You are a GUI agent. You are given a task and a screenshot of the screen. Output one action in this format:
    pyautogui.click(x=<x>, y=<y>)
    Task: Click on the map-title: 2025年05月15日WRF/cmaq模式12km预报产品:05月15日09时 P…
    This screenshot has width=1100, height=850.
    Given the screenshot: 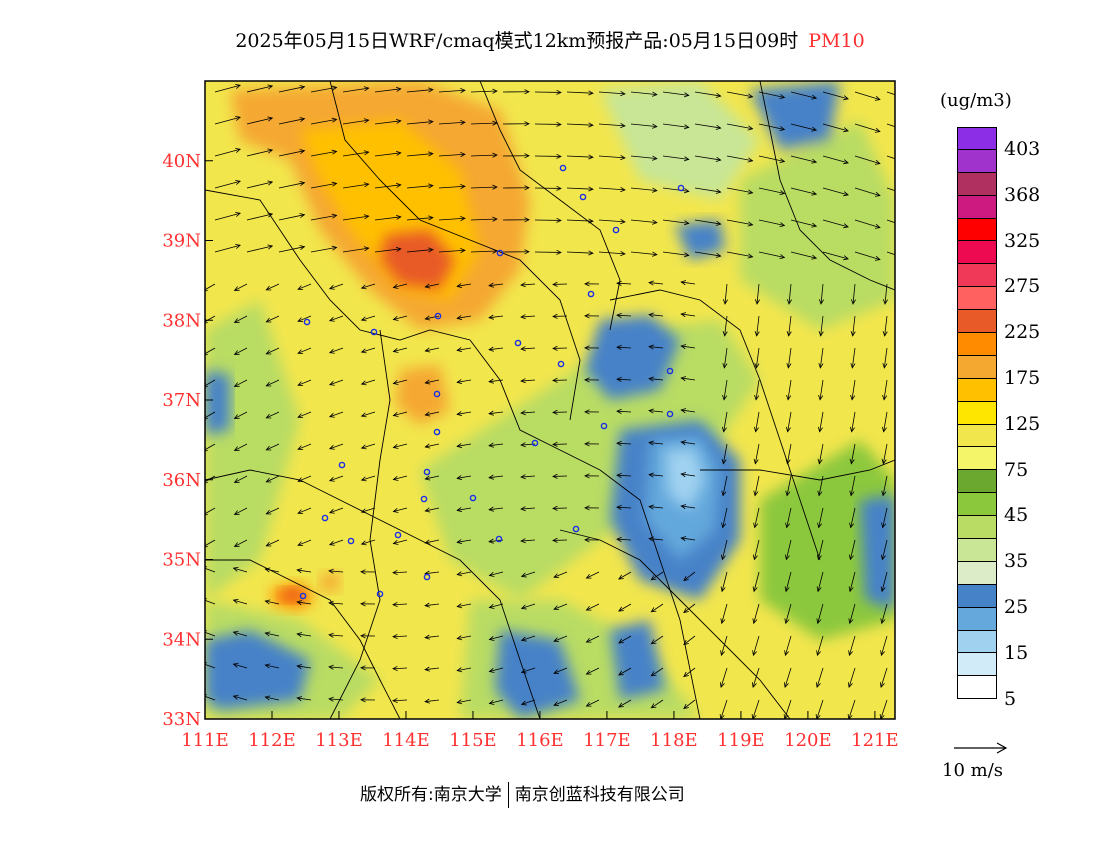 What is the action you would take?
    pyautogui.click(x=550, y=39)
    